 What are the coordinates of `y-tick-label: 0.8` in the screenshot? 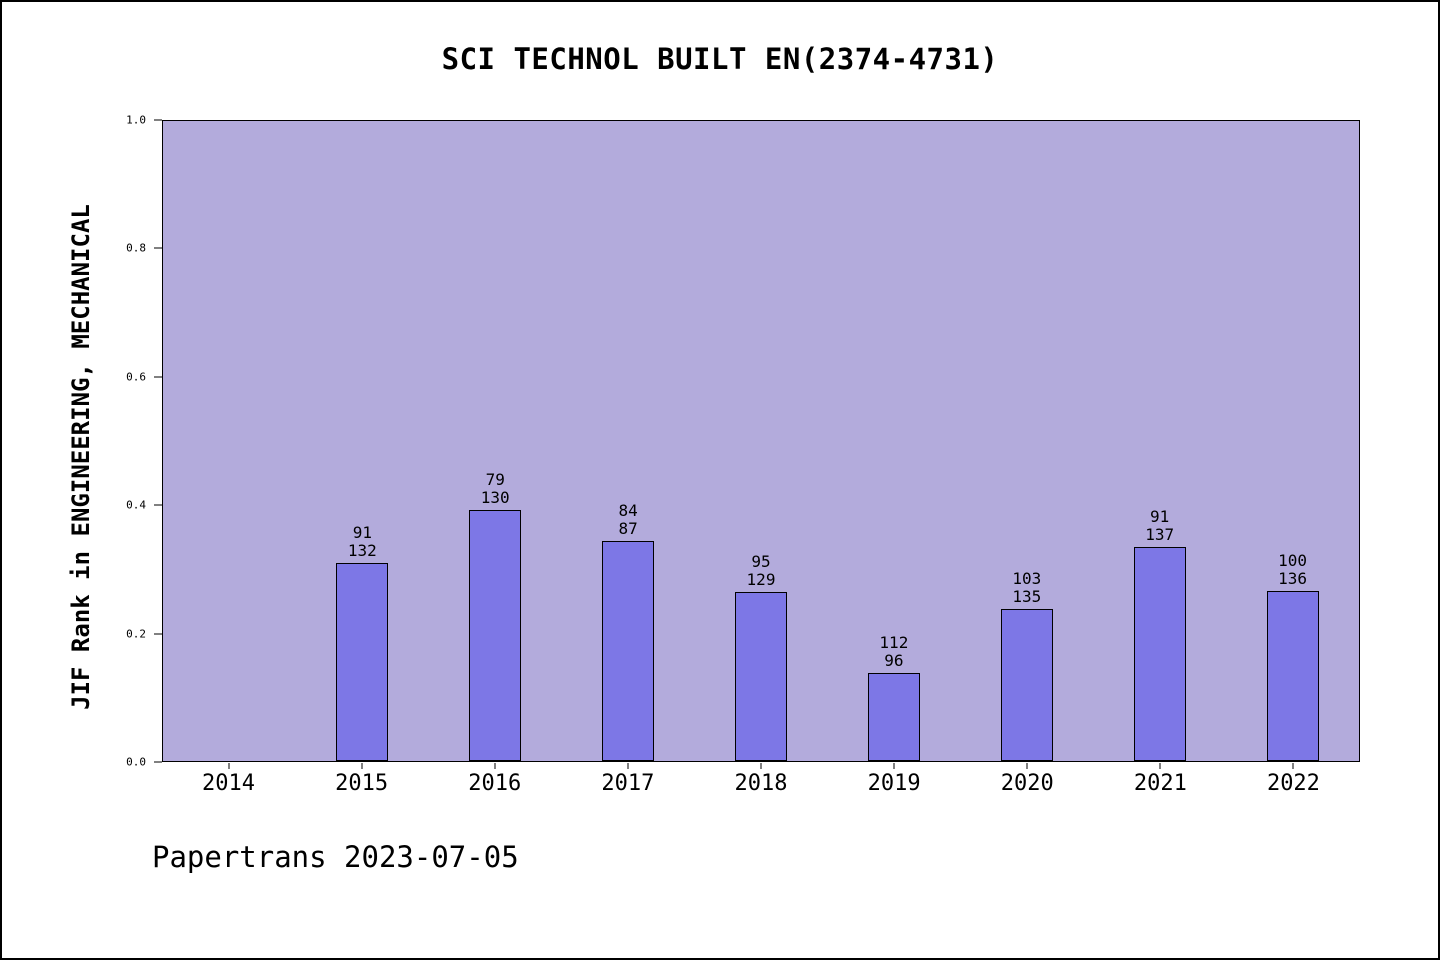 It's located at (136, 248).